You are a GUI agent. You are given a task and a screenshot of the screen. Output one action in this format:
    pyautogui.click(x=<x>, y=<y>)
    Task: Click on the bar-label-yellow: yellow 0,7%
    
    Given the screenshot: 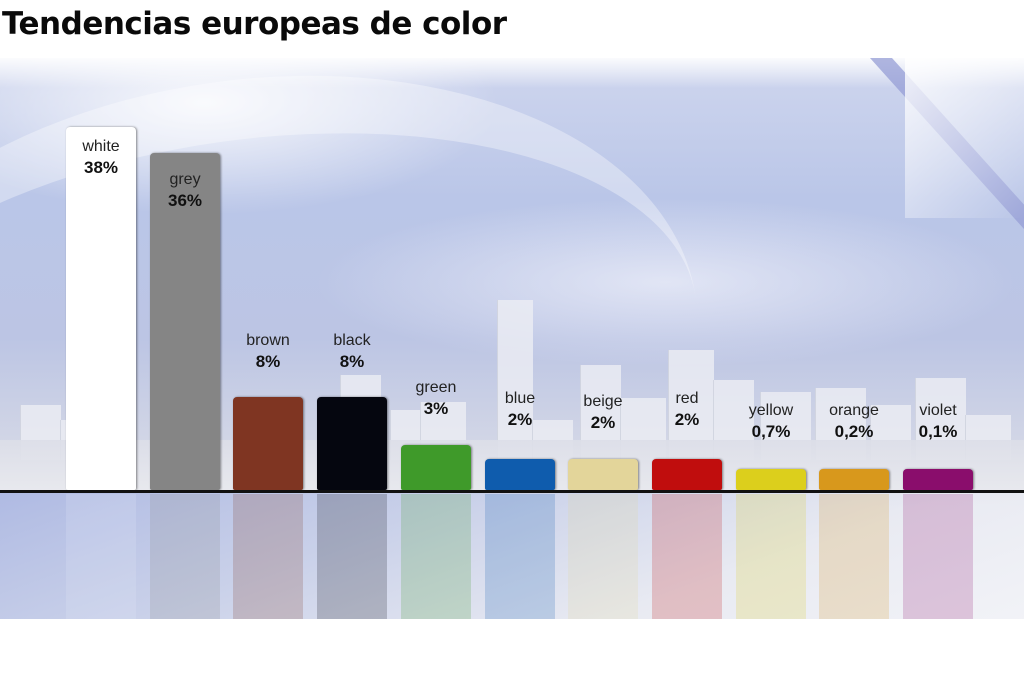 What is the action you would take?
    pyautogui.click(x=771, y=421)
    